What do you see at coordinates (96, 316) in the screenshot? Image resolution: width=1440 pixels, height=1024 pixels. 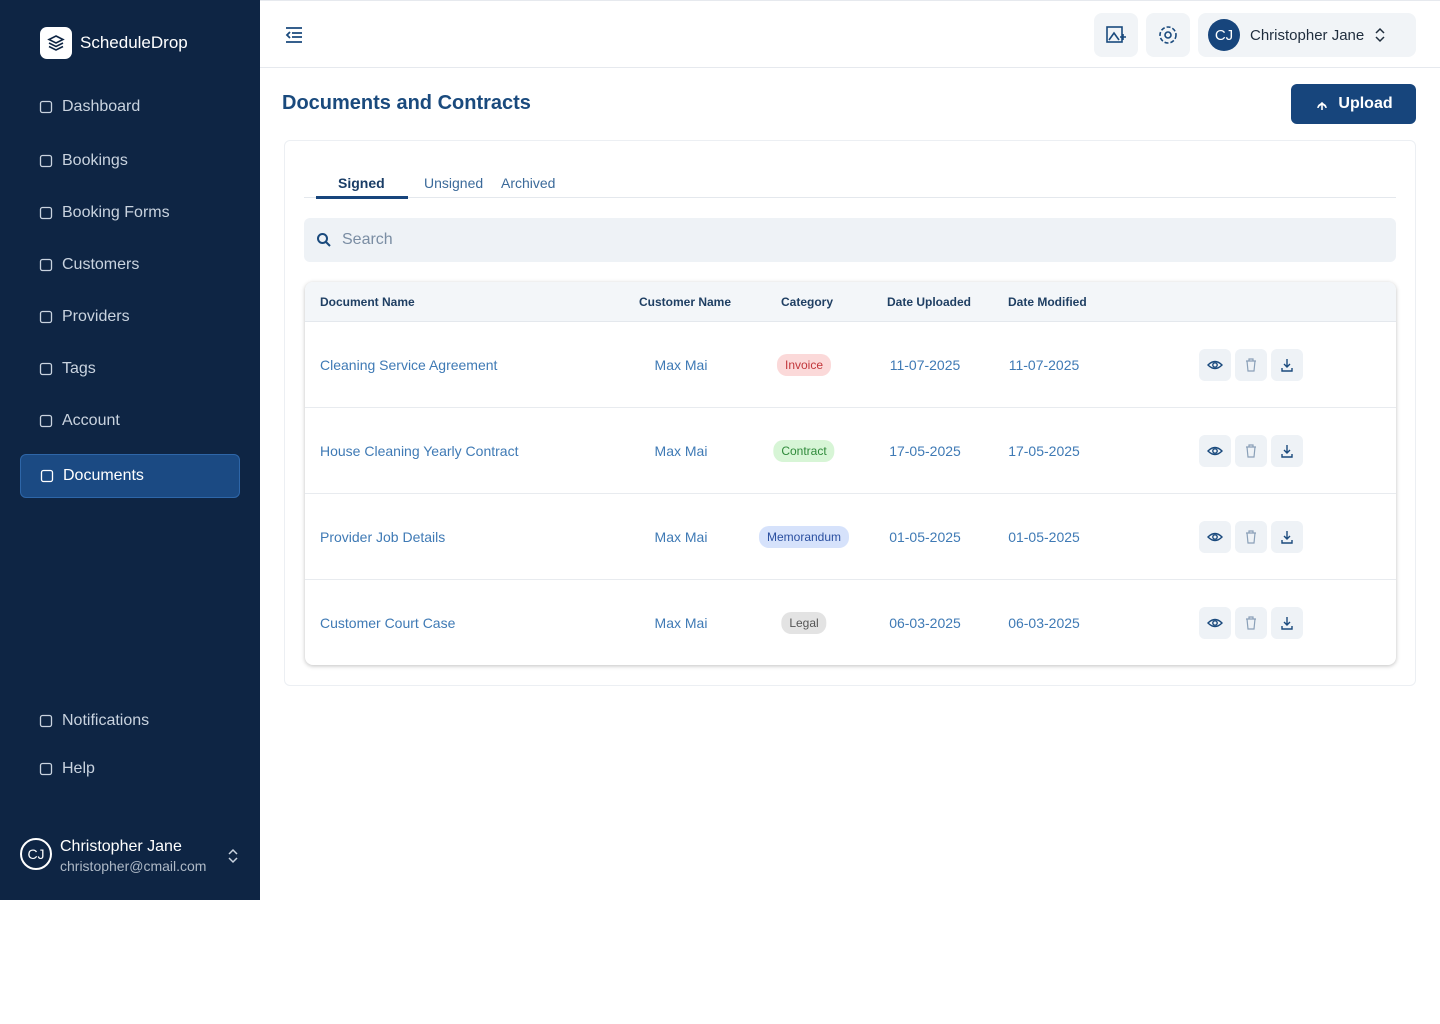 I see `nav-label: Providers` at bounding box center [96, 316].